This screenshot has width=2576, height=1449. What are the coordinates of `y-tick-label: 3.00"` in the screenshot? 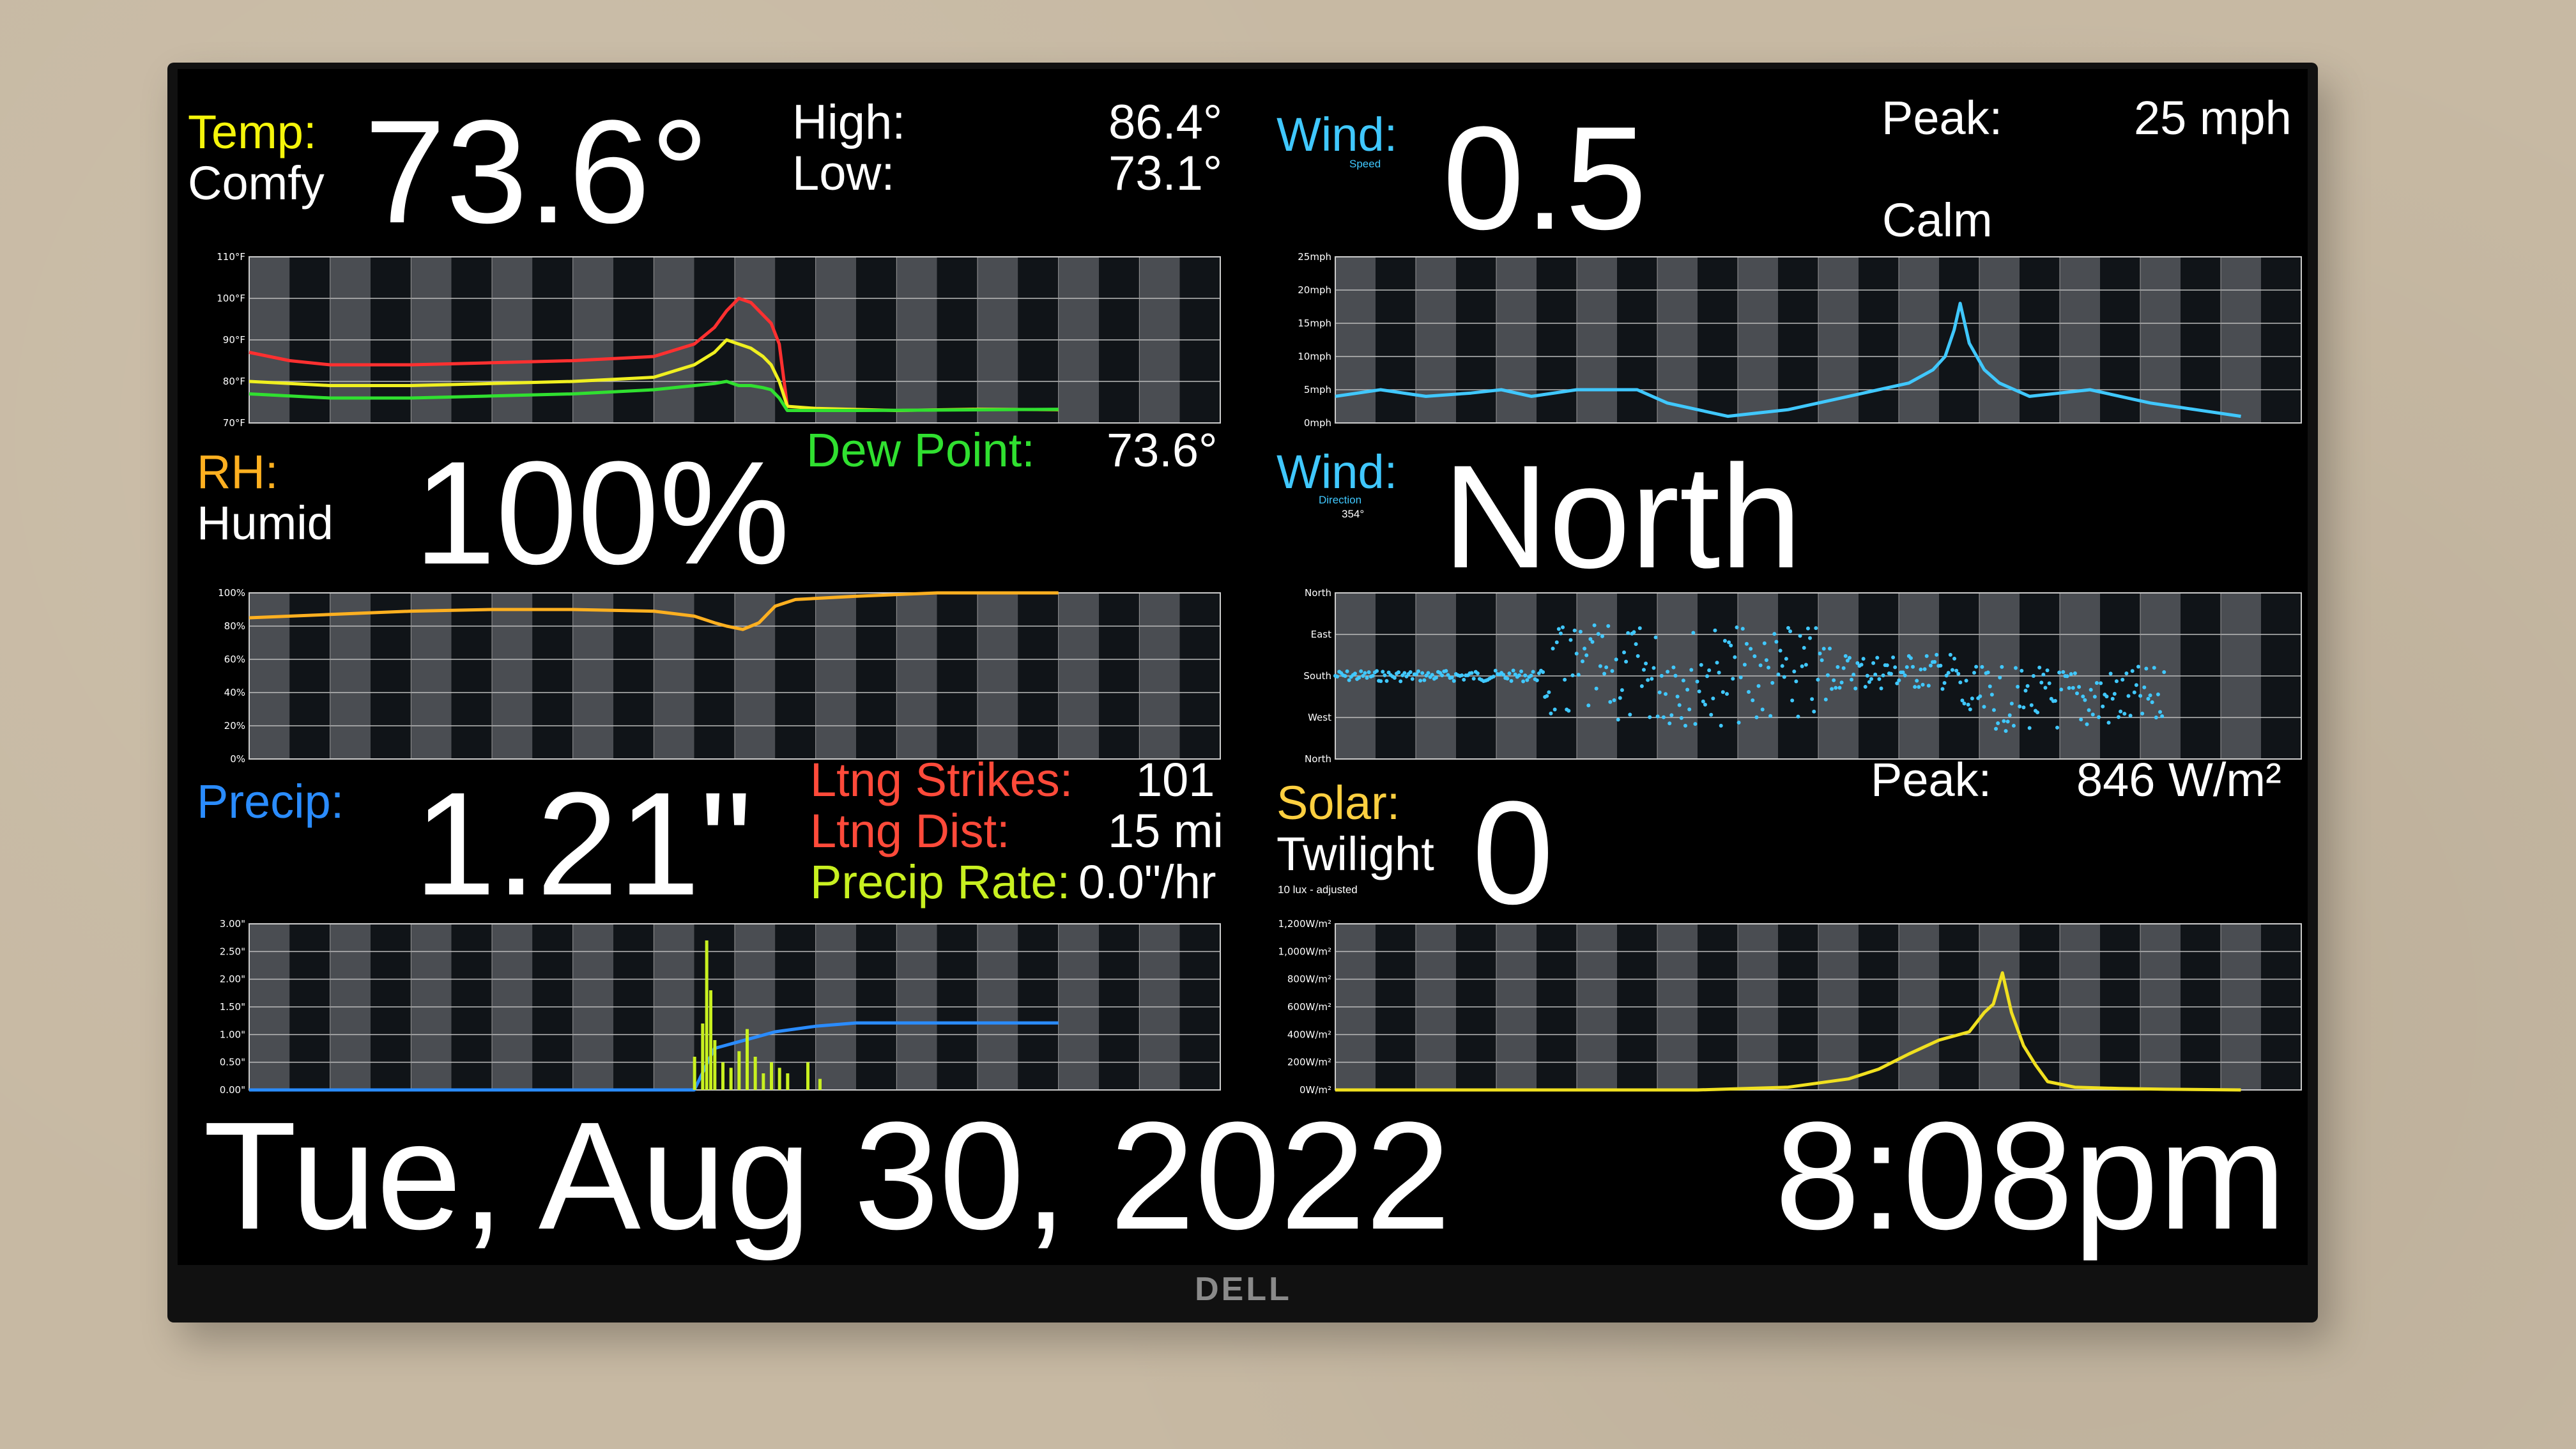 It's located at (232, 924).